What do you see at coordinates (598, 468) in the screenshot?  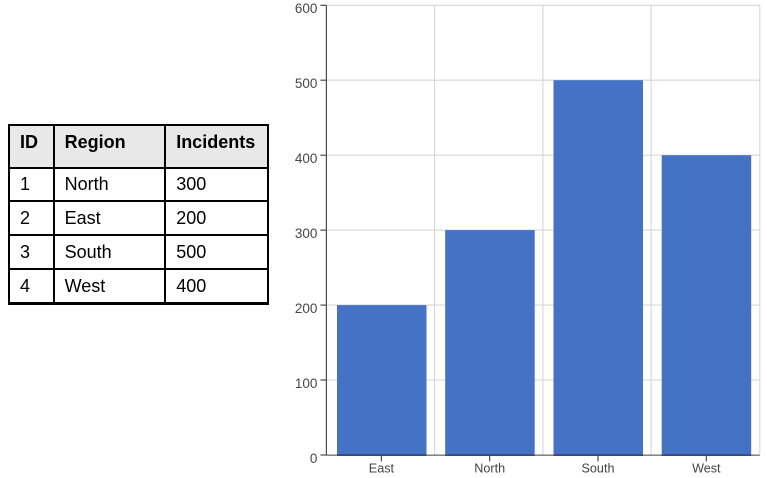 I see `svg-text: South` at bounding box center [598, 468].